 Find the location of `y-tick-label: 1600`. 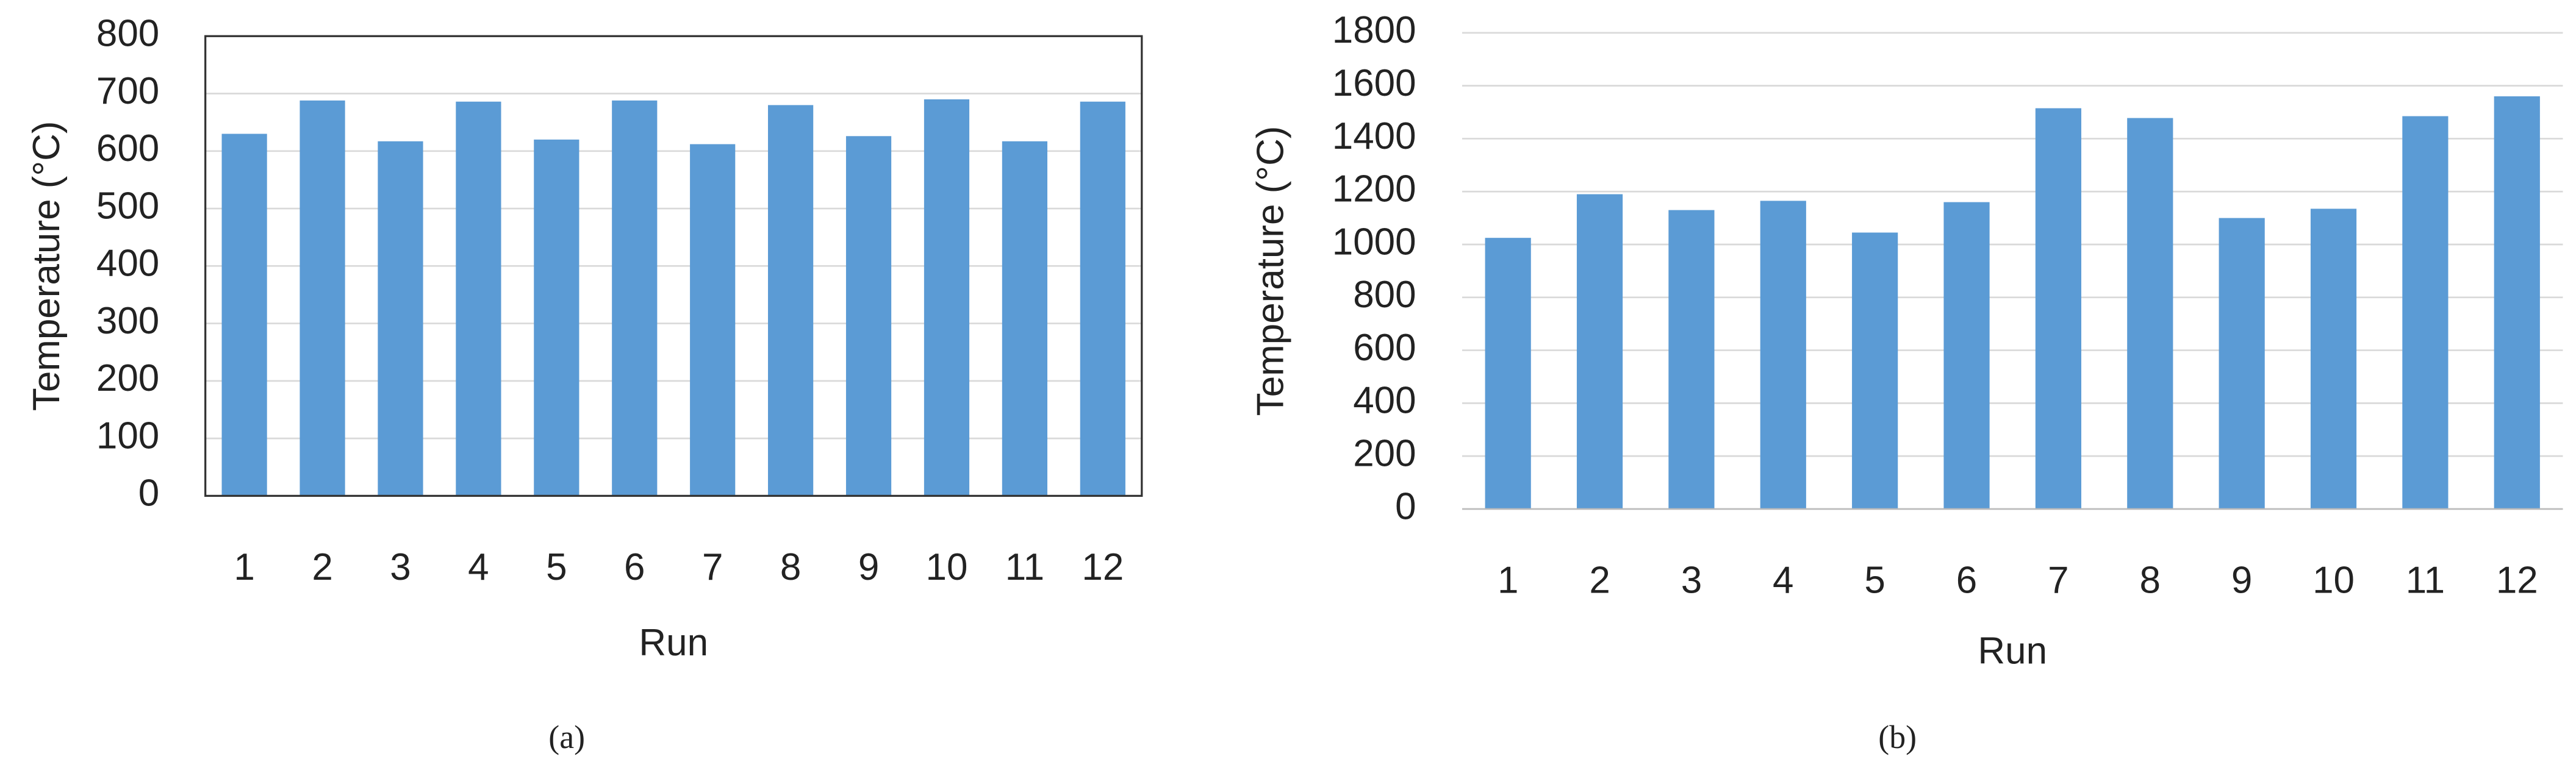

y-tick-label: 1600 is located at coordinates (1374, 83).